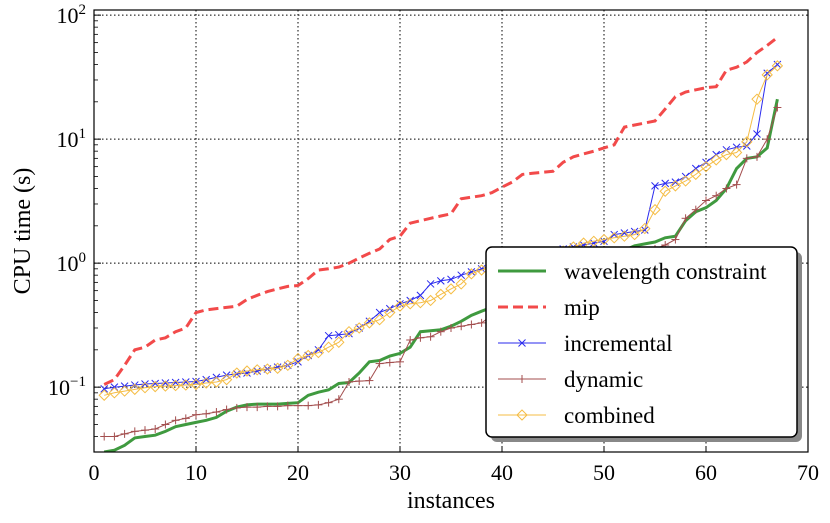 The image size is (830, 523). I want to click on x-tick-label: 40, so click(502, 472).